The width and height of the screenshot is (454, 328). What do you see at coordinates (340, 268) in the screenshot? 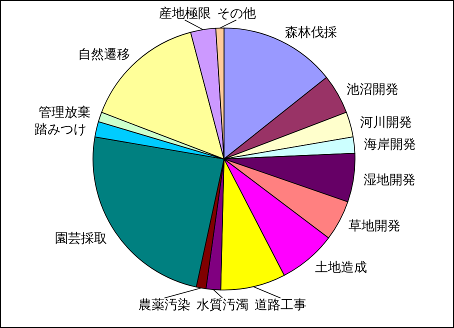
I see `slice-label: 土地造成` at bounding box center [340, 268].